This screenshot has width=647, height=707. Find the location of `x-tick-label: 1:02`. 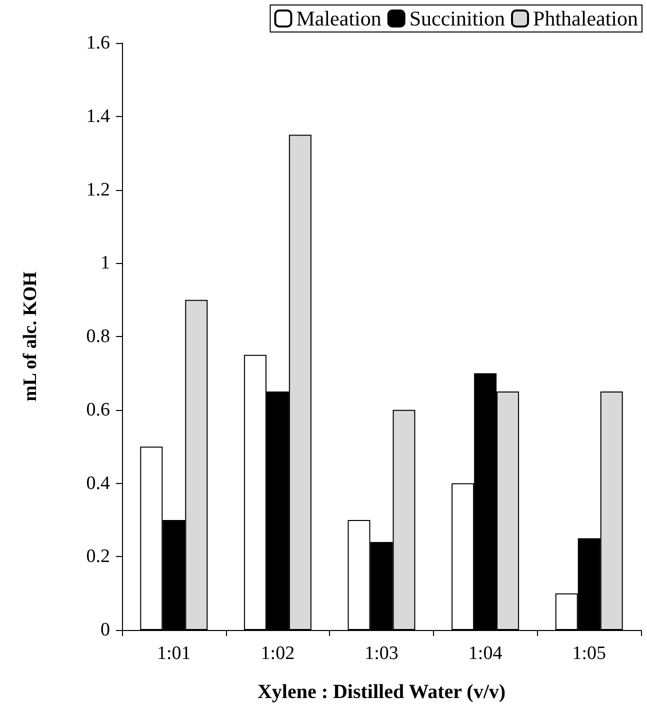

x-tick-label: 1:02 is located at coordinates (277, 653).